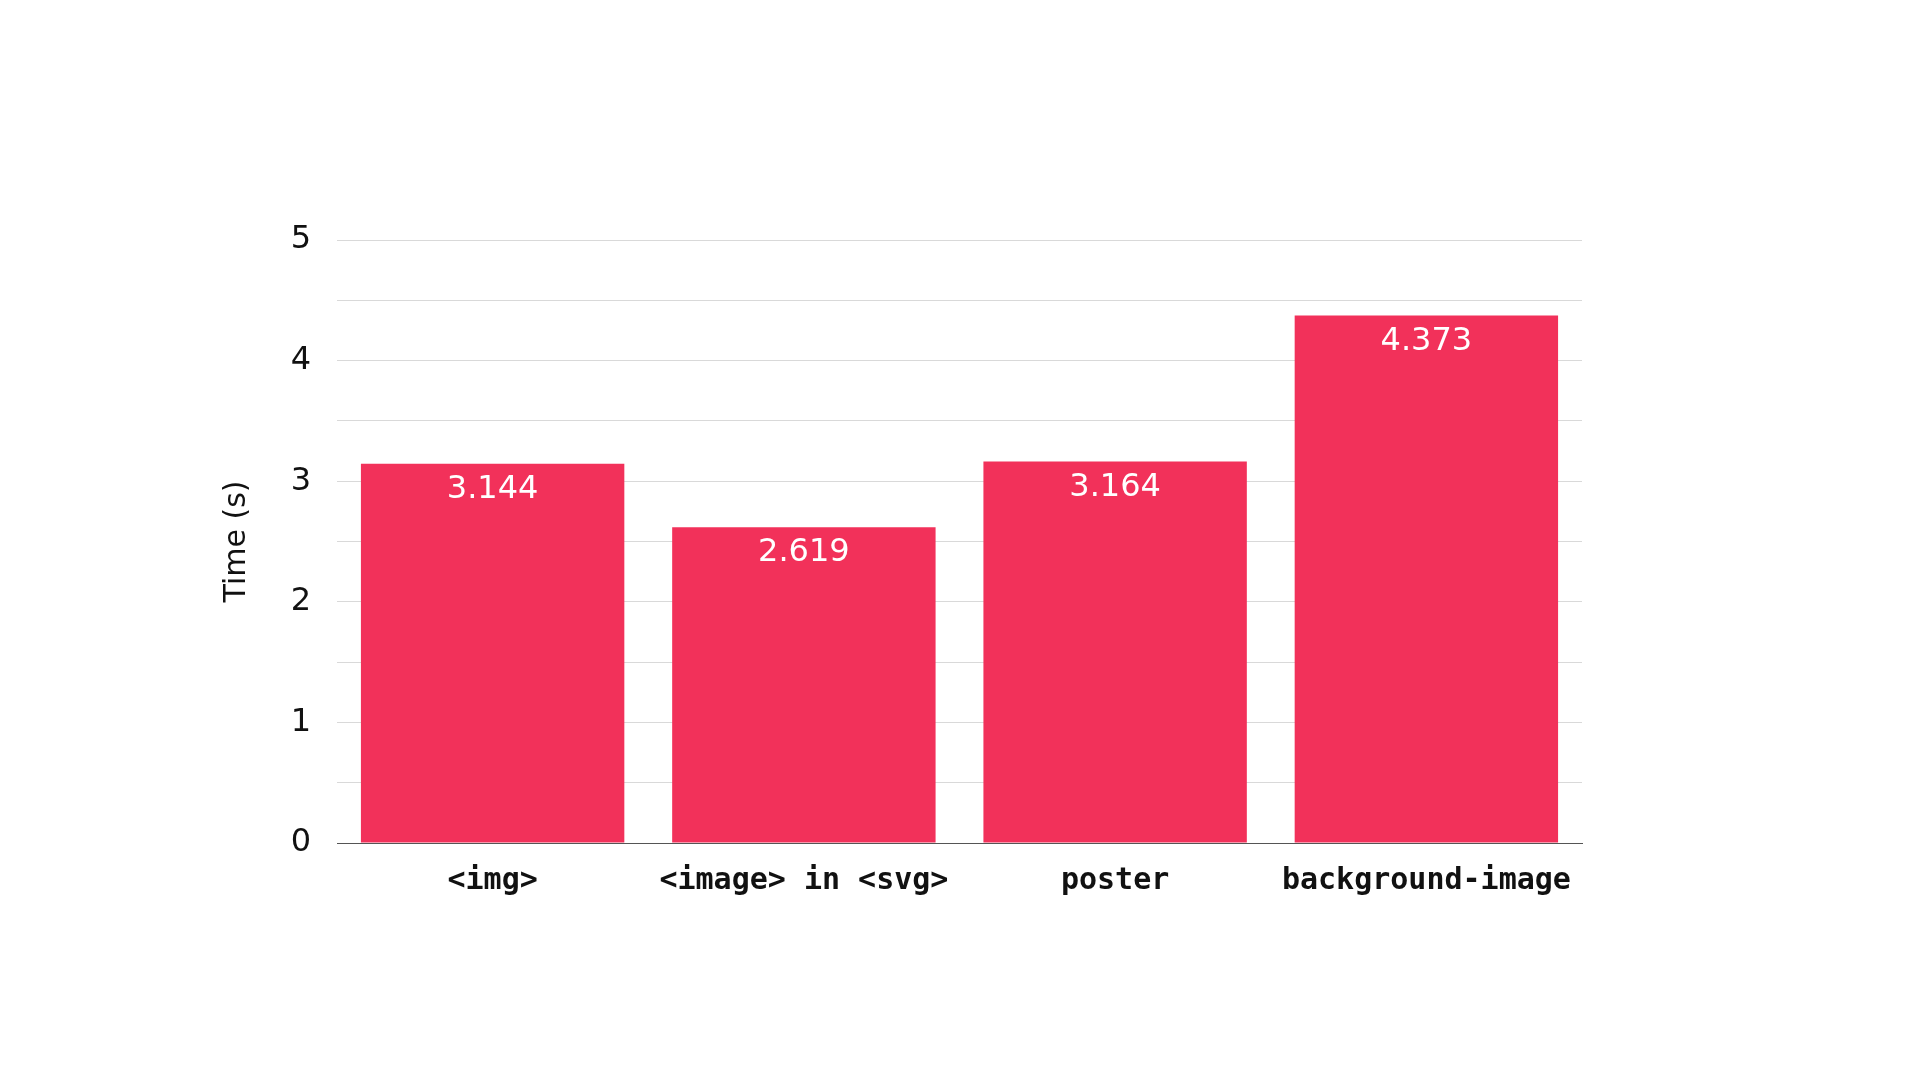 This screenshot has height=1080, width=1920. What do you see at coordinates (300, 237) in the screenshot?
I see `y-tick-label: 5` at bounding box center [300, 237].